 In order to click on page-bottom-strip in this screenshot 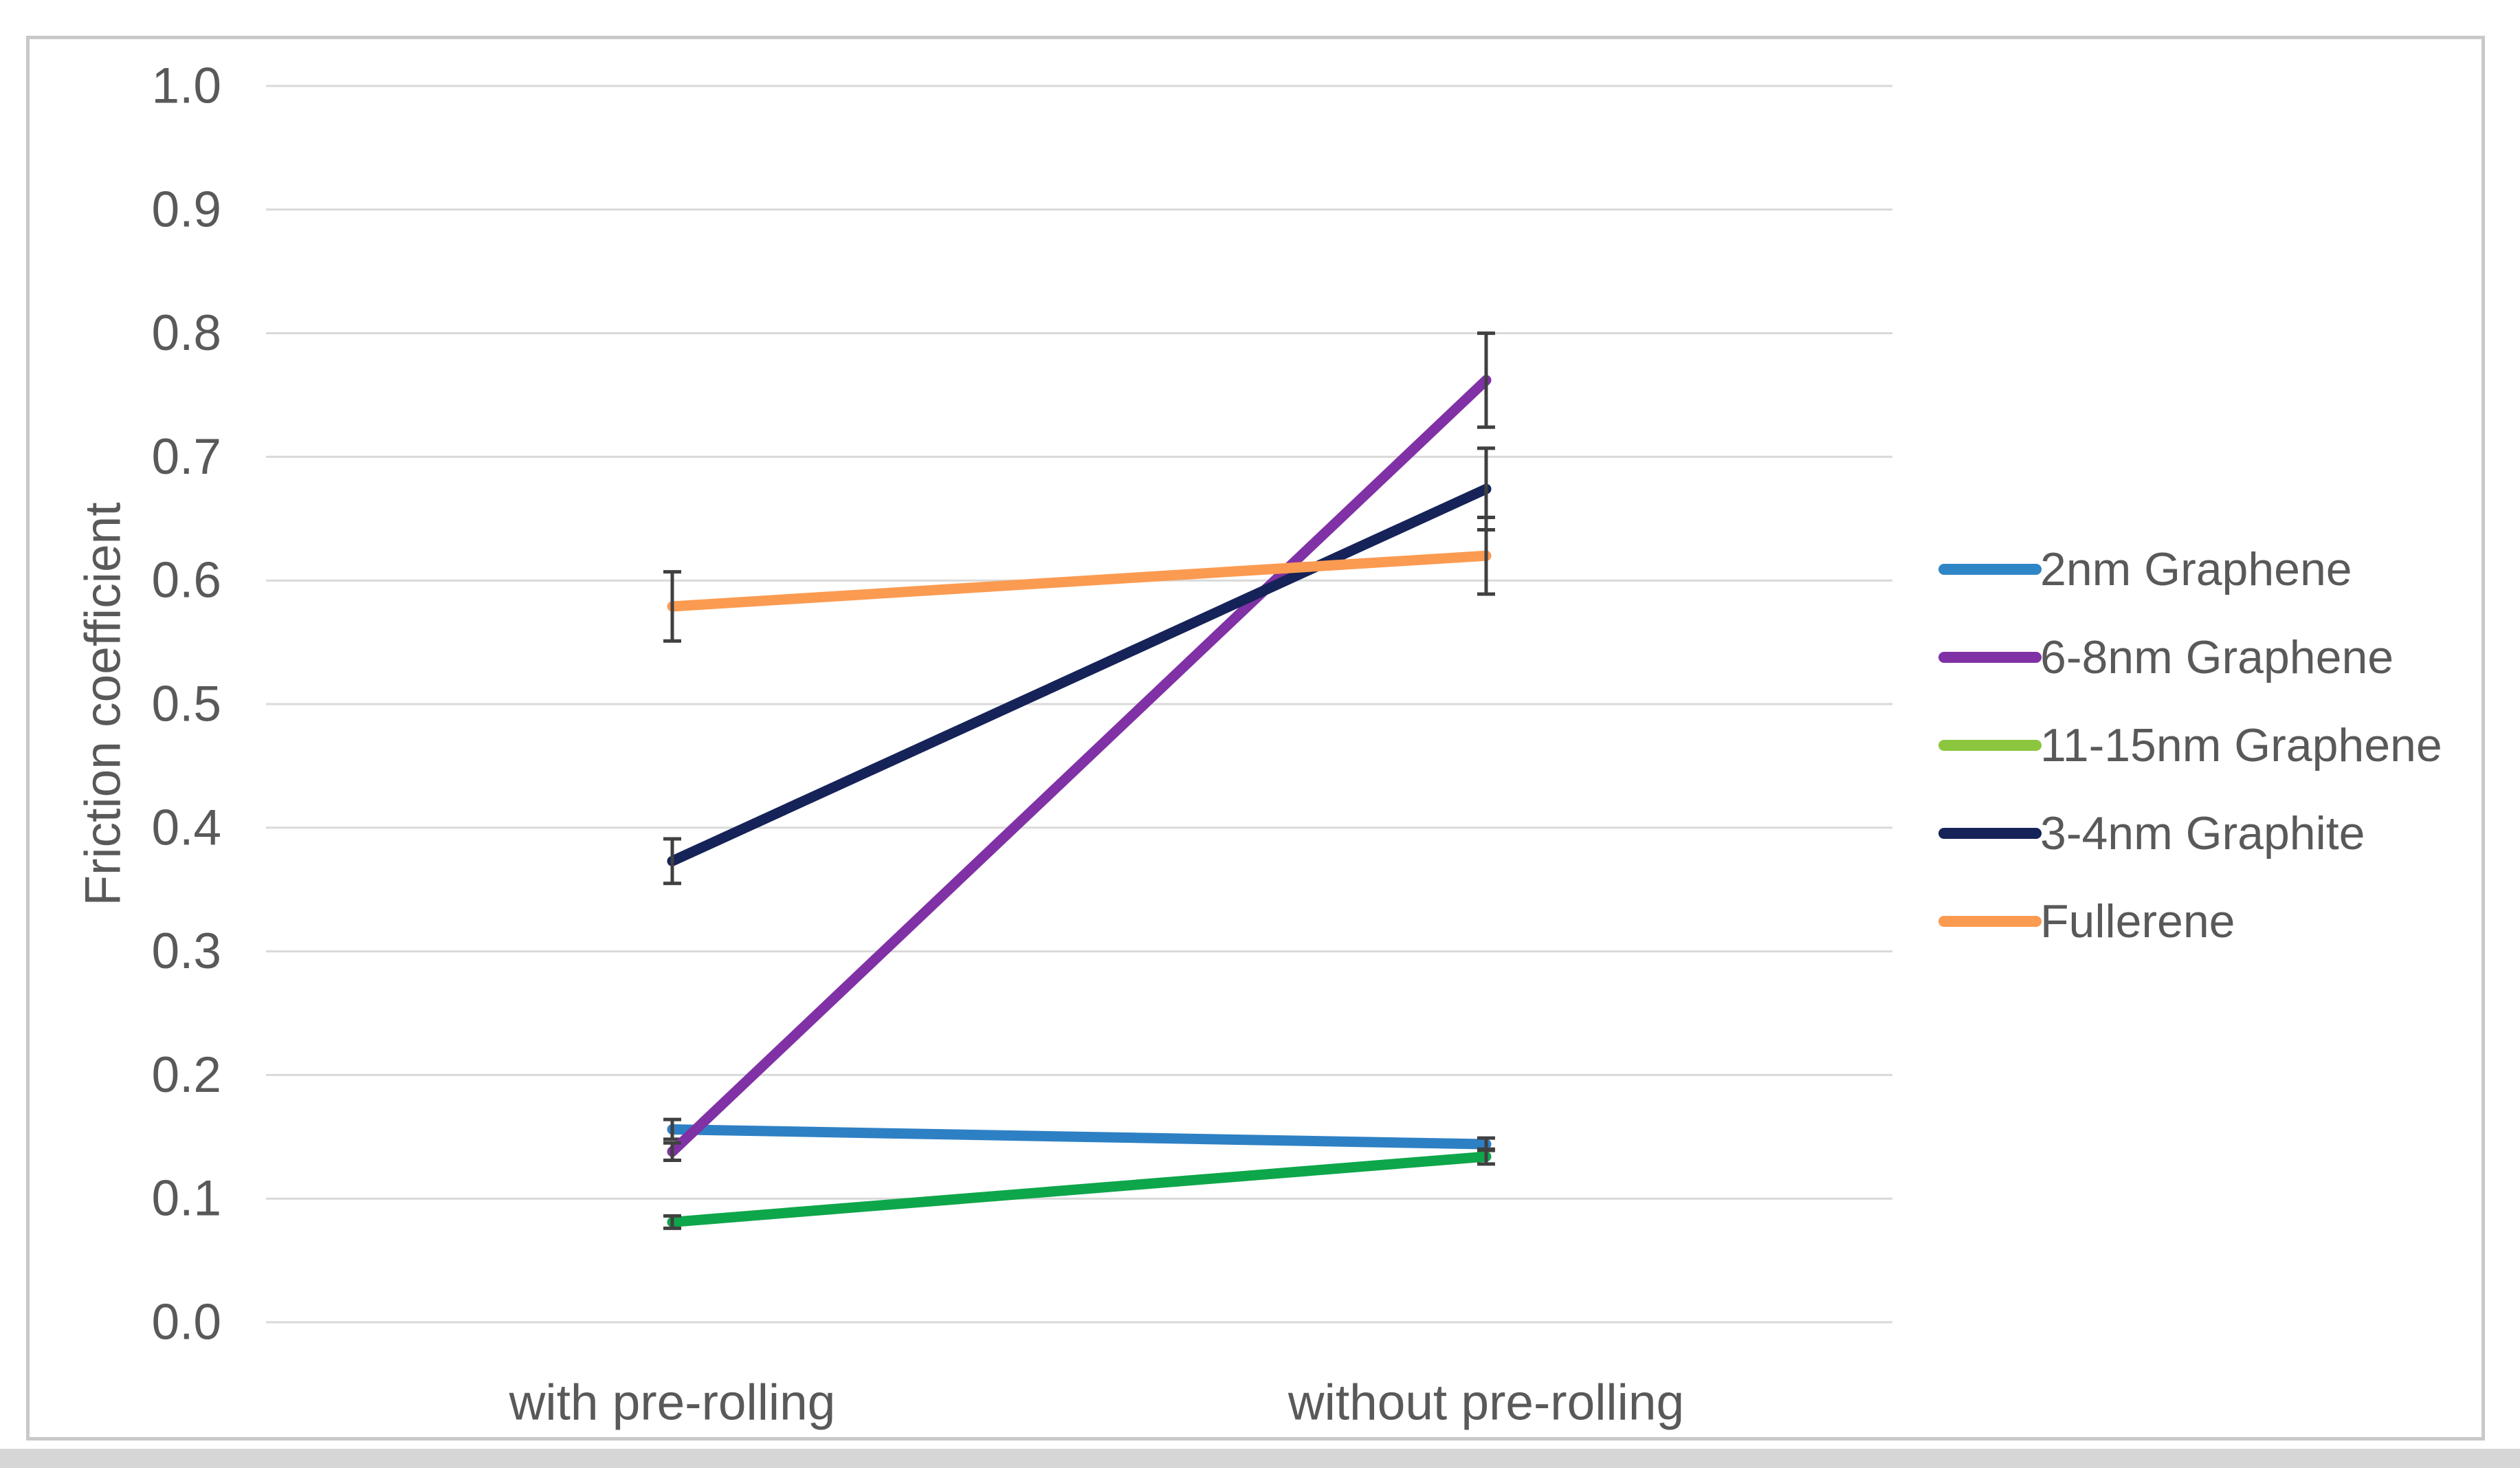, I will do `click(1260, 1459)`.